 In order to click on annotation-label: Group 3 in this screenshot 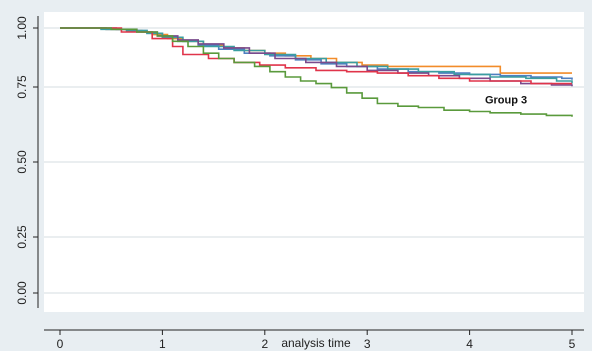, I will do `click(506, 101)`.